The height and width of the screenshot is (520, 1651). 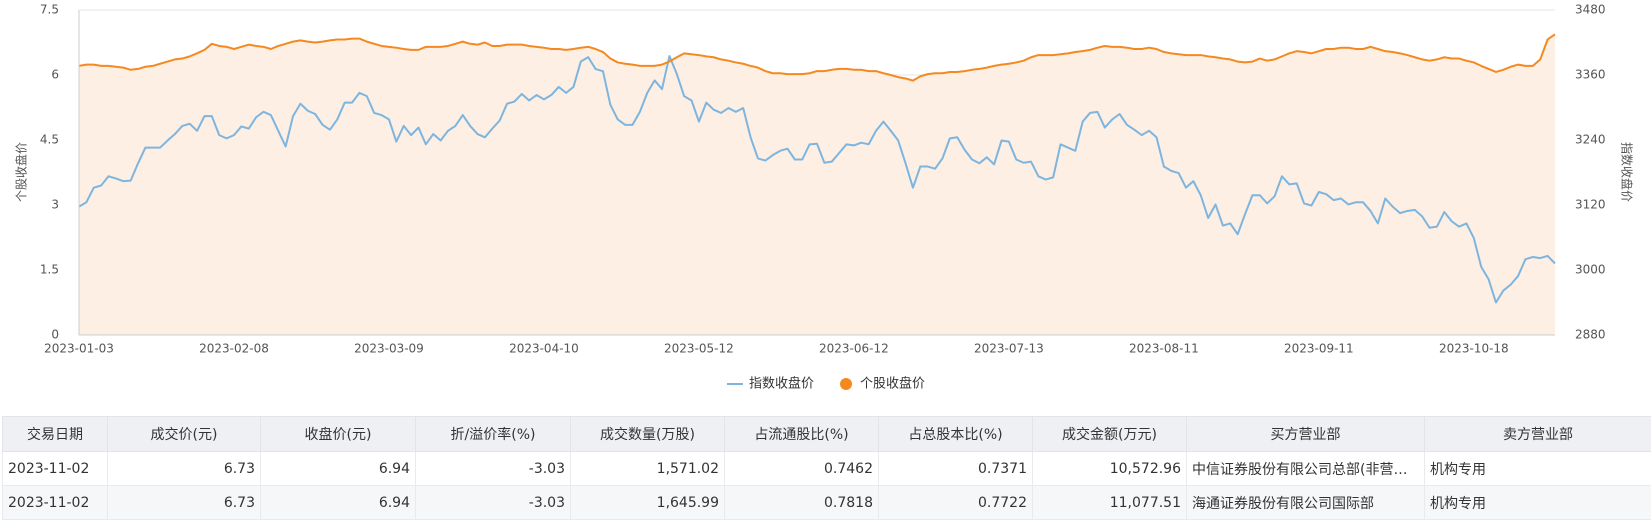 I want to click on column-header: 折/溢价率(%), so click(x=493, y=434).